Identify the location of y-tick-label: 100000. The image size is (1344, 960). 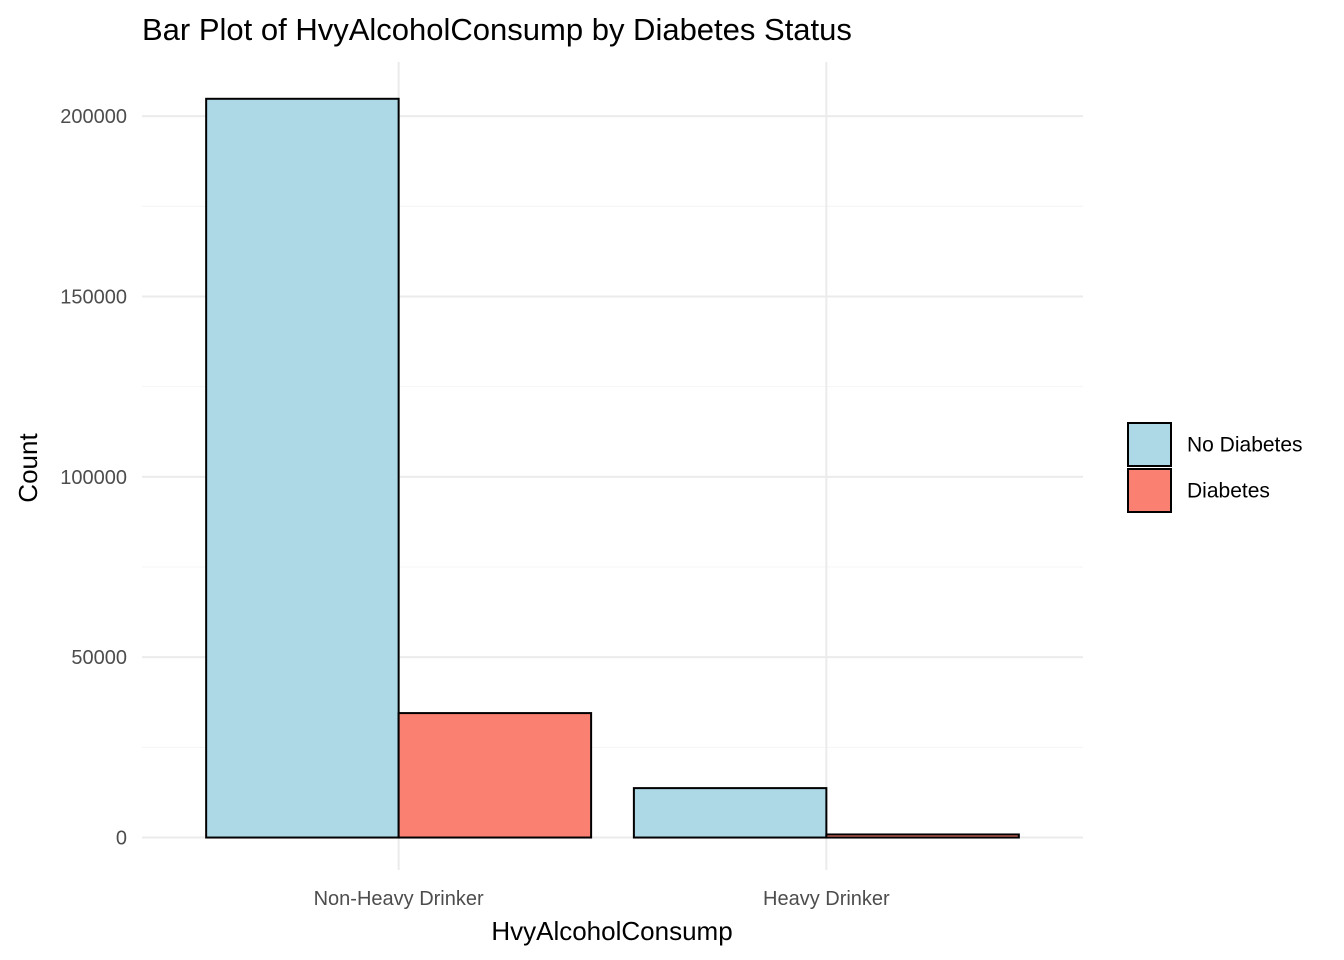
(93, 478).